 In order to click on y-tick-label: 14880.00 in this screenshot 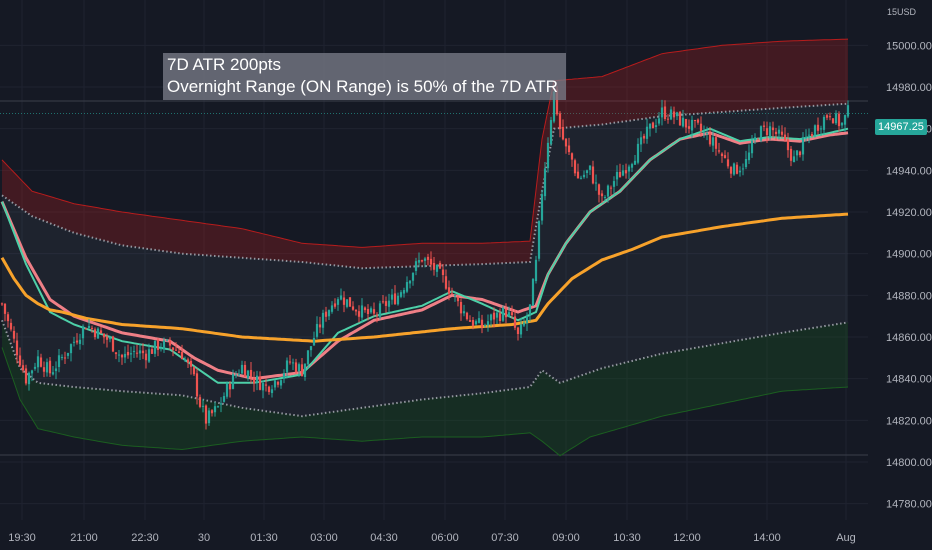, I will do `click(909, 296)`.